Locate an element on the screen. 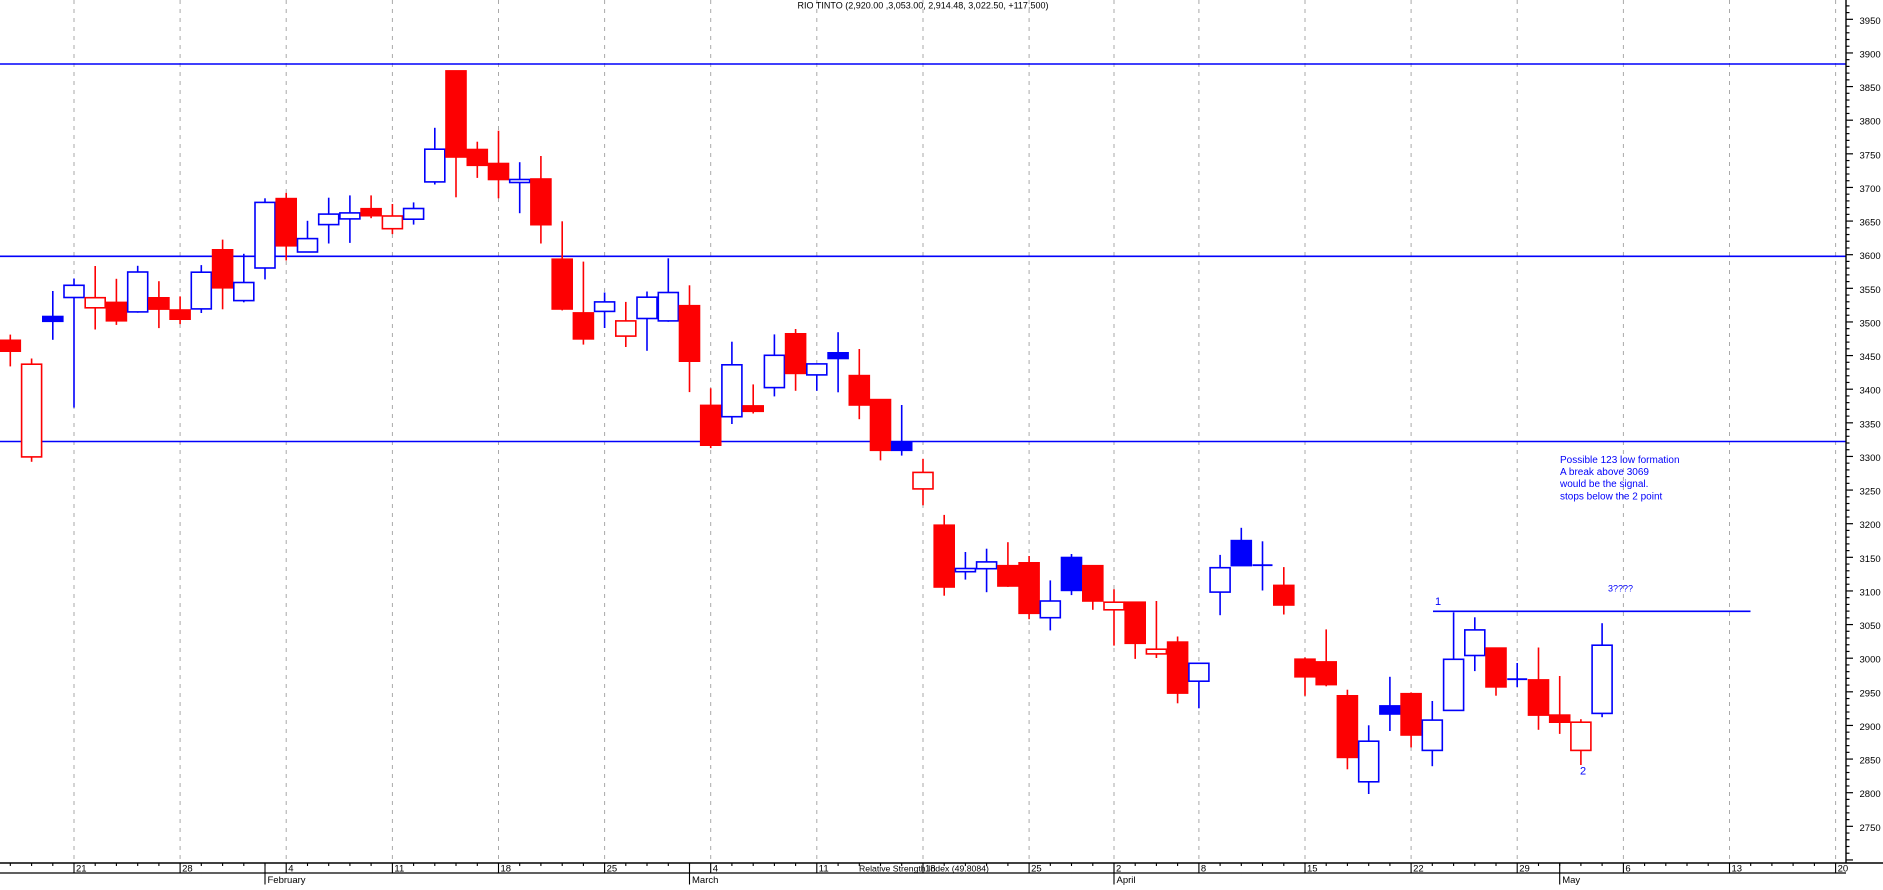 This screenshot has height=890, width=1883. svg-text: 8 is located at coordinates (1203, 869).